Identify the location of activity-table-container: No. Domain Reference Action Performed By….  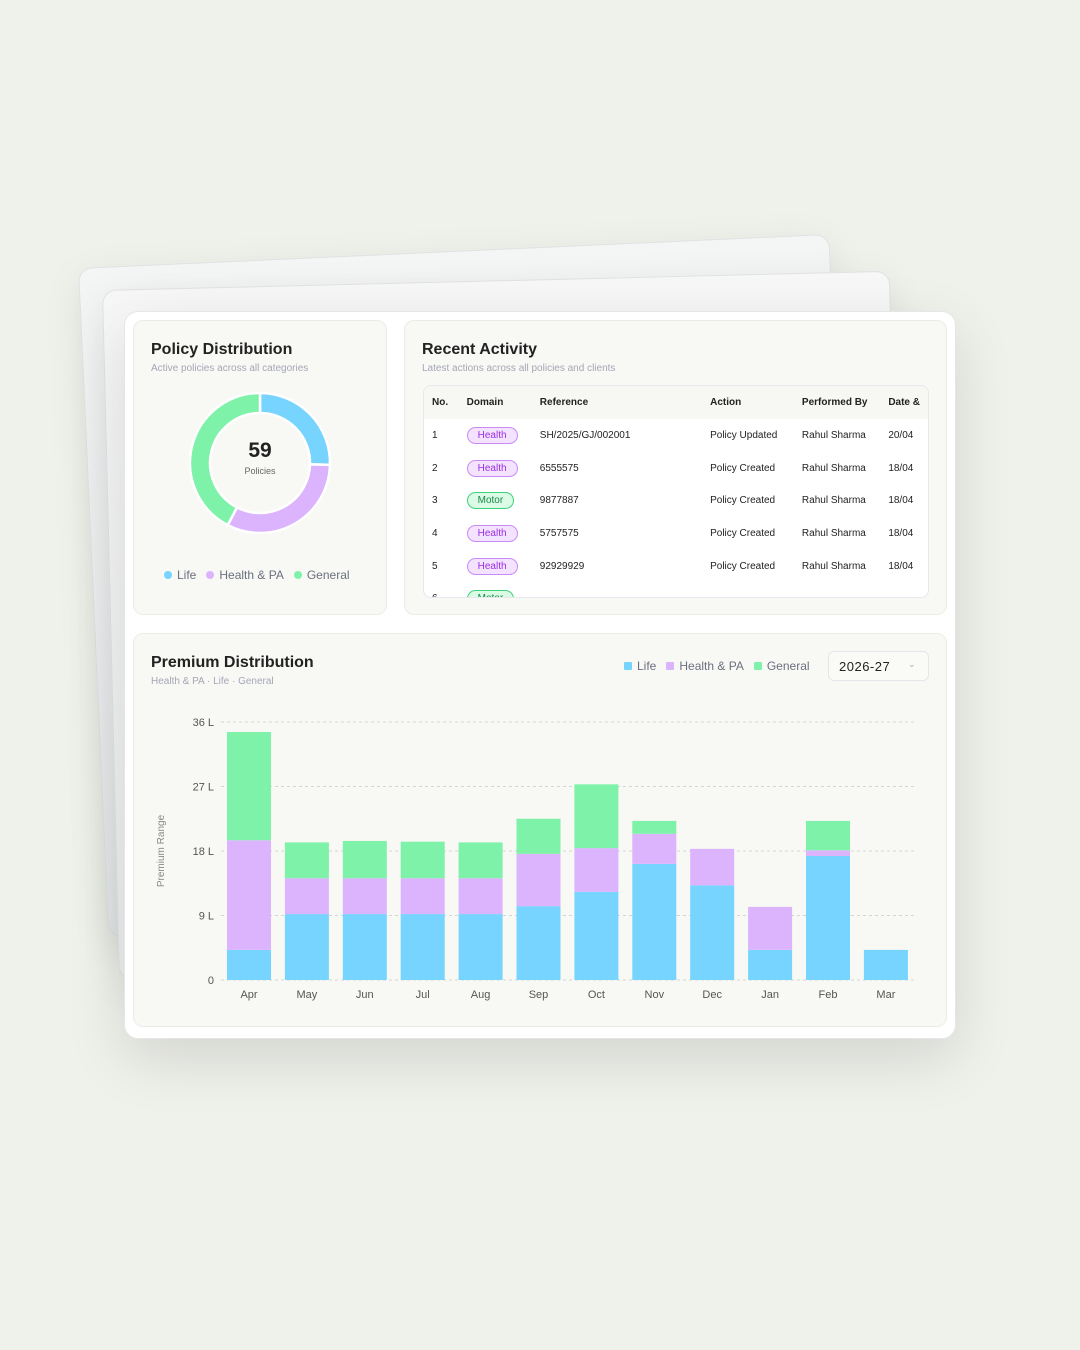
(676, 491).